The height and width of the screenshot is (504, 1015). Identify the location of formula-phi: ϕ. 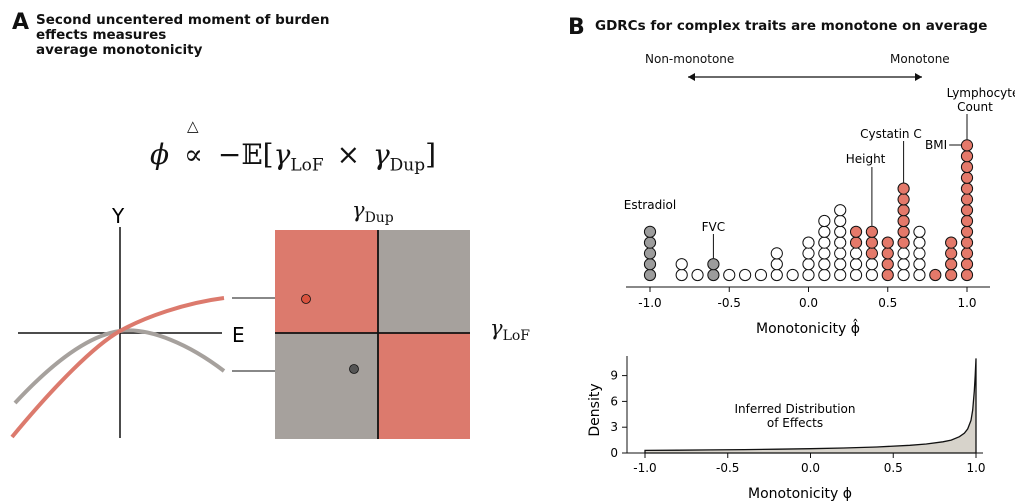
(160, 154).